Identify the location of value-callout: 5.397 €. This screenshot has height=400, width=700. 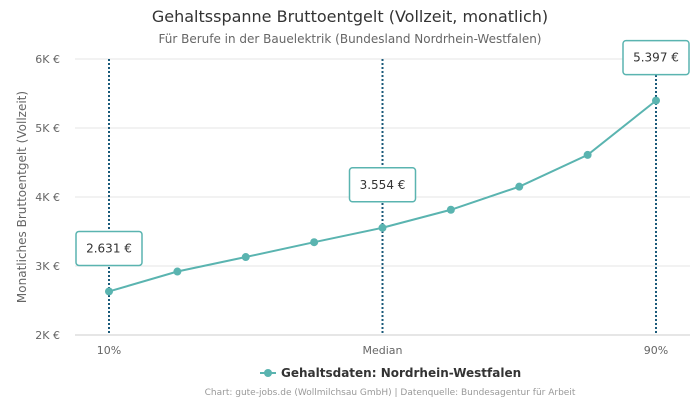
(656, 57).